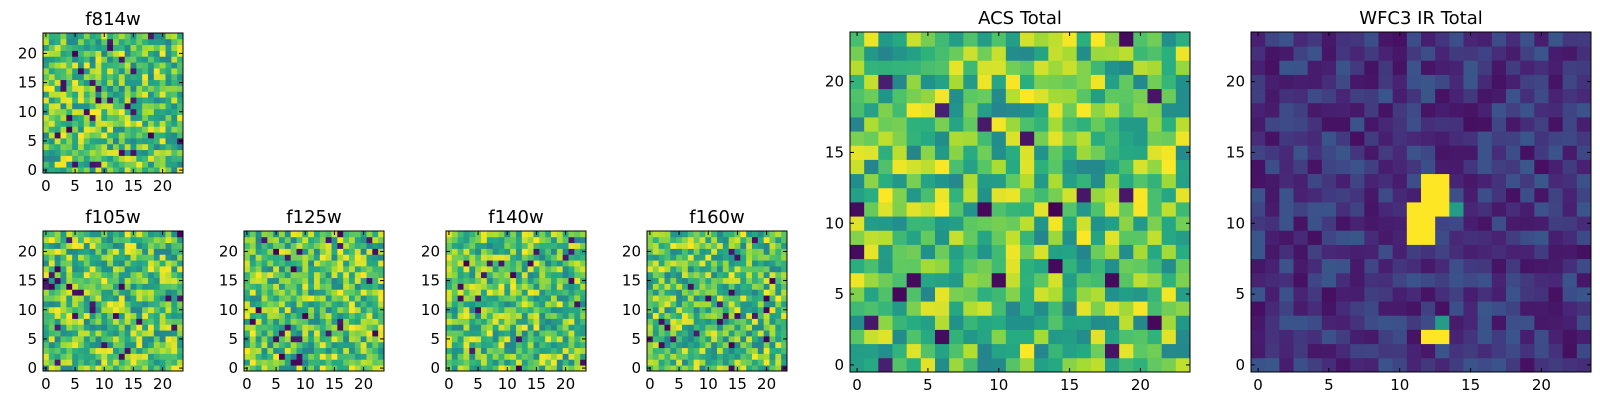  I want to click on axes-frame, so click(314, 301).